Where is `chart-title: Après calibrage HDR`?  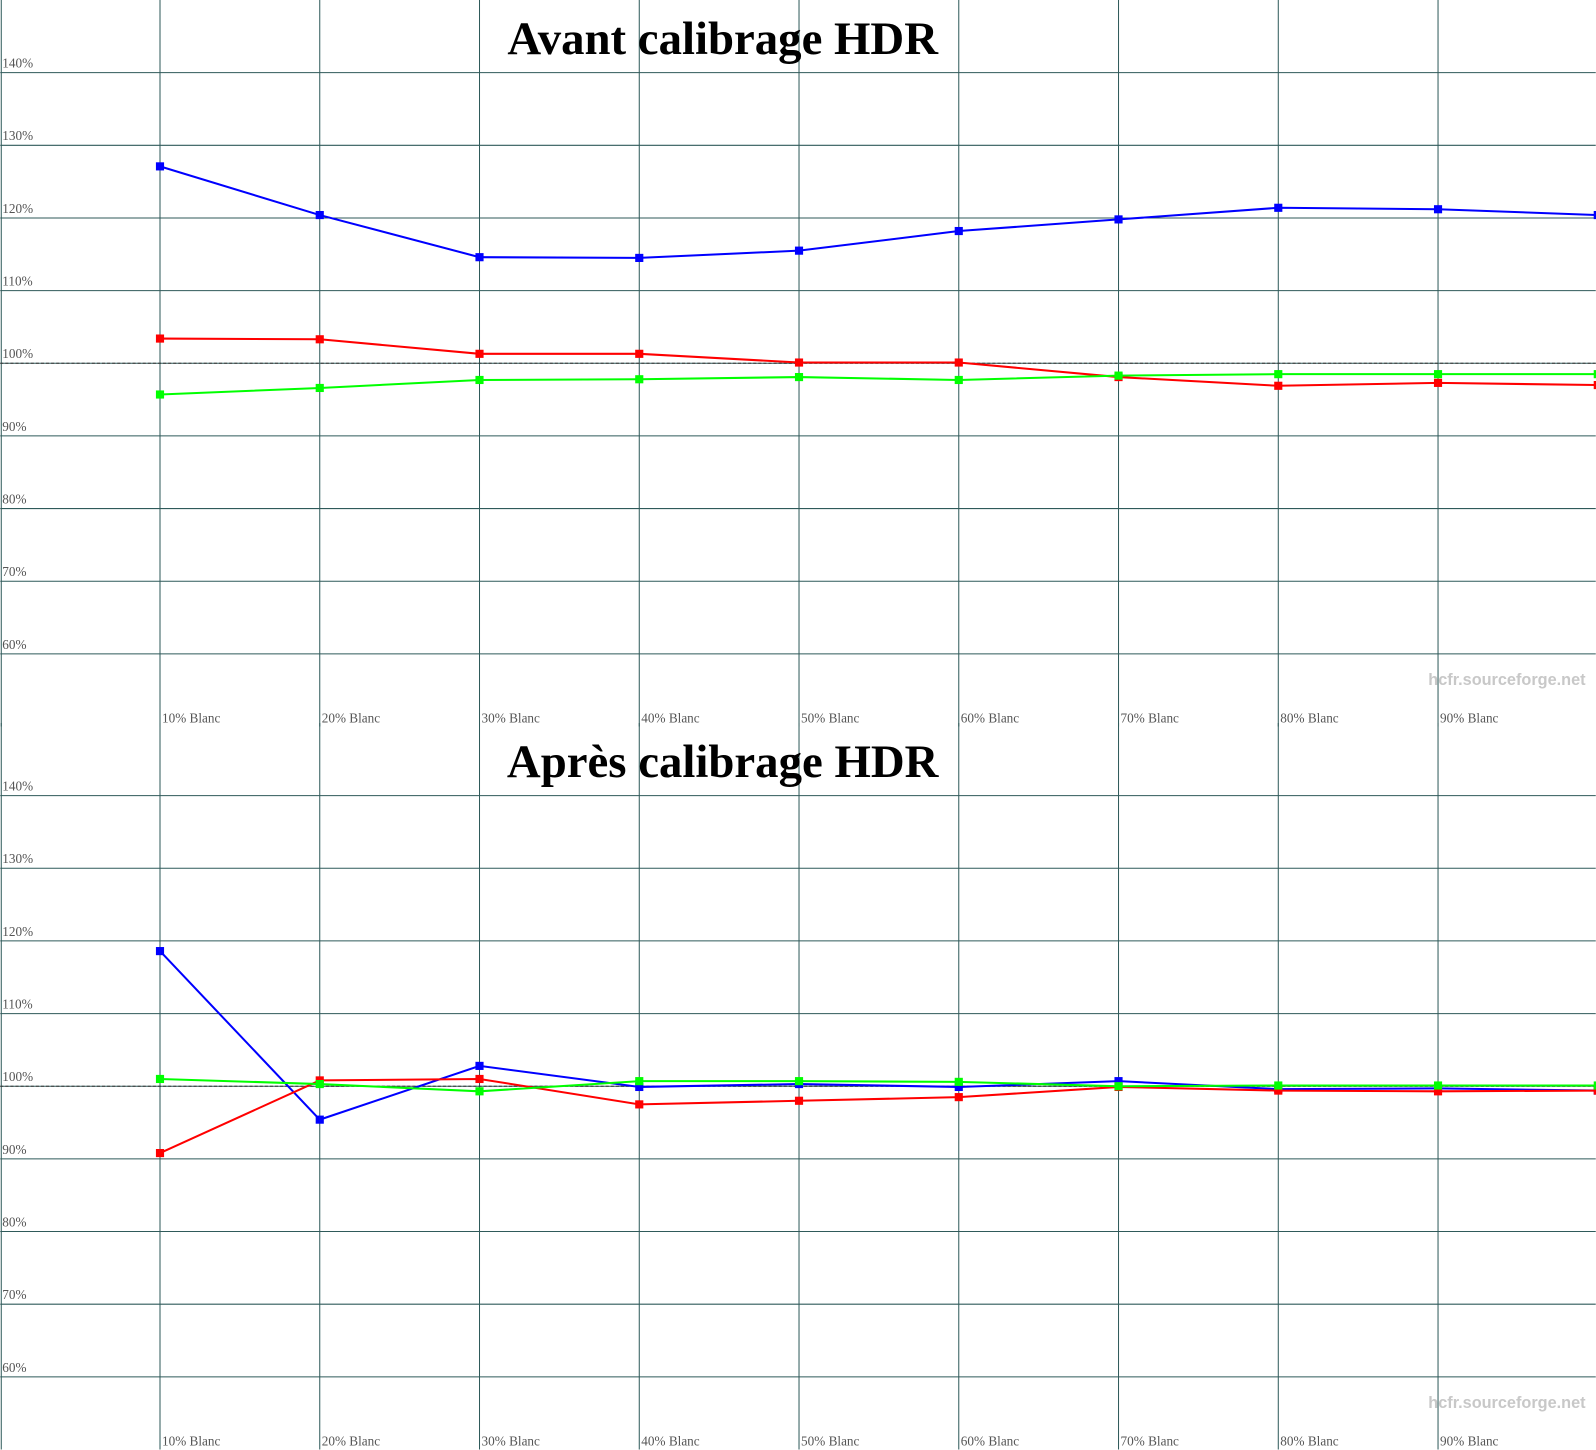 chart-title: Après calibrage HDR is located at coordinates (723, 762).